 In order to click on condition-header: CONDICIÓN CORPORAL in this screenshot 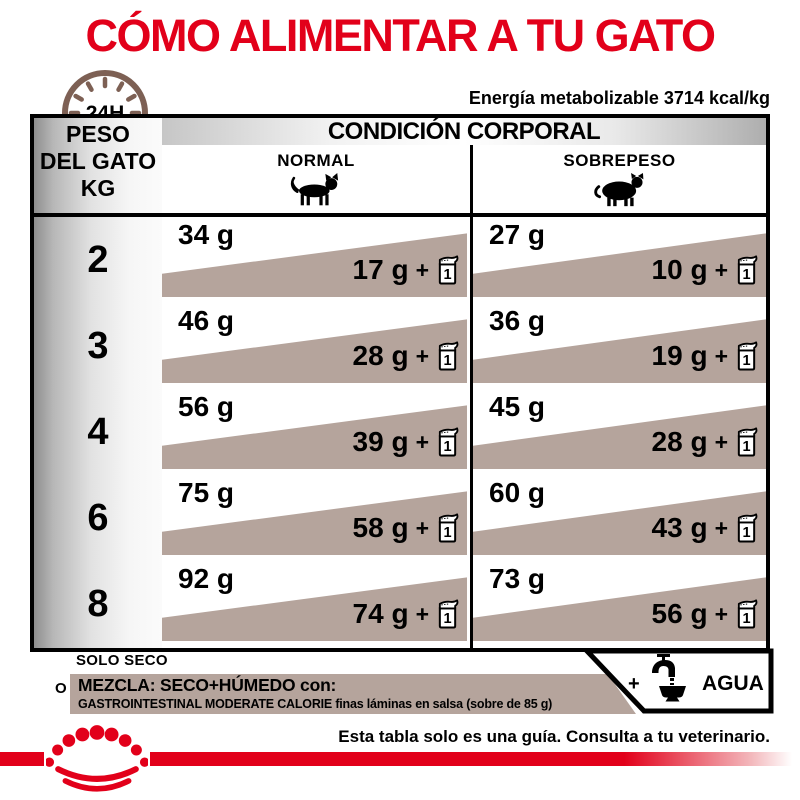, I will do `click(464, 131)`.